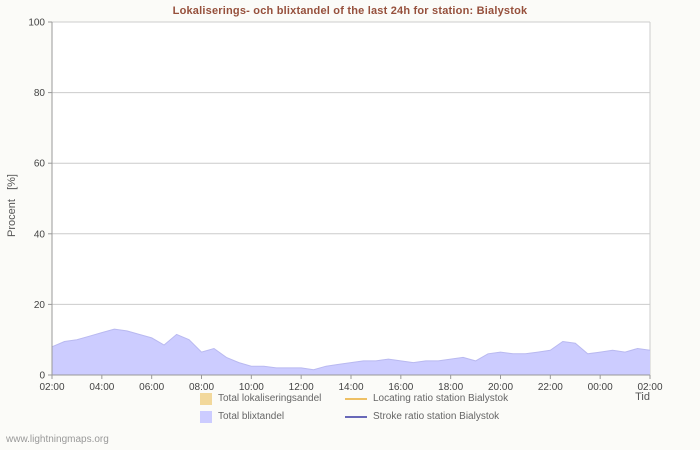  What do you see at coordinates (356, 416) in the screenshot?
I see `legend-swatch-stroke-ratio` at bounding box center [356, 416].